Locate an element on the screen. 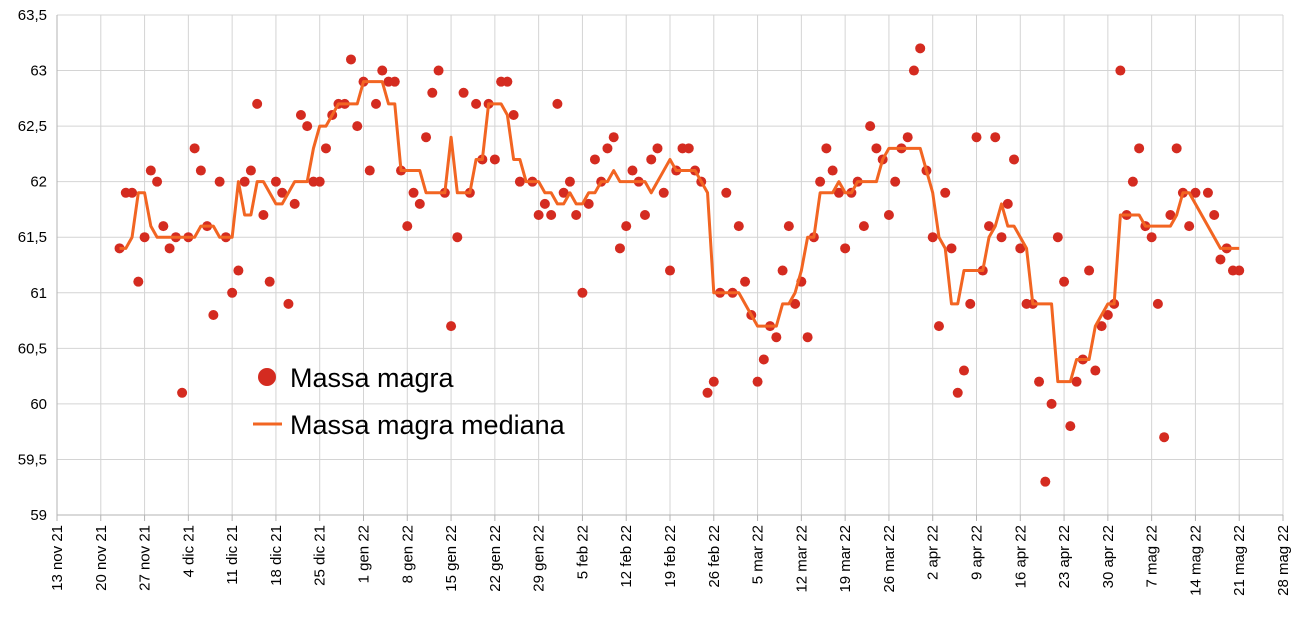 The width and height of the screenshot is (1307, 623). x-tick-label: 19 mar 22 is located at coordinates (845, 559).